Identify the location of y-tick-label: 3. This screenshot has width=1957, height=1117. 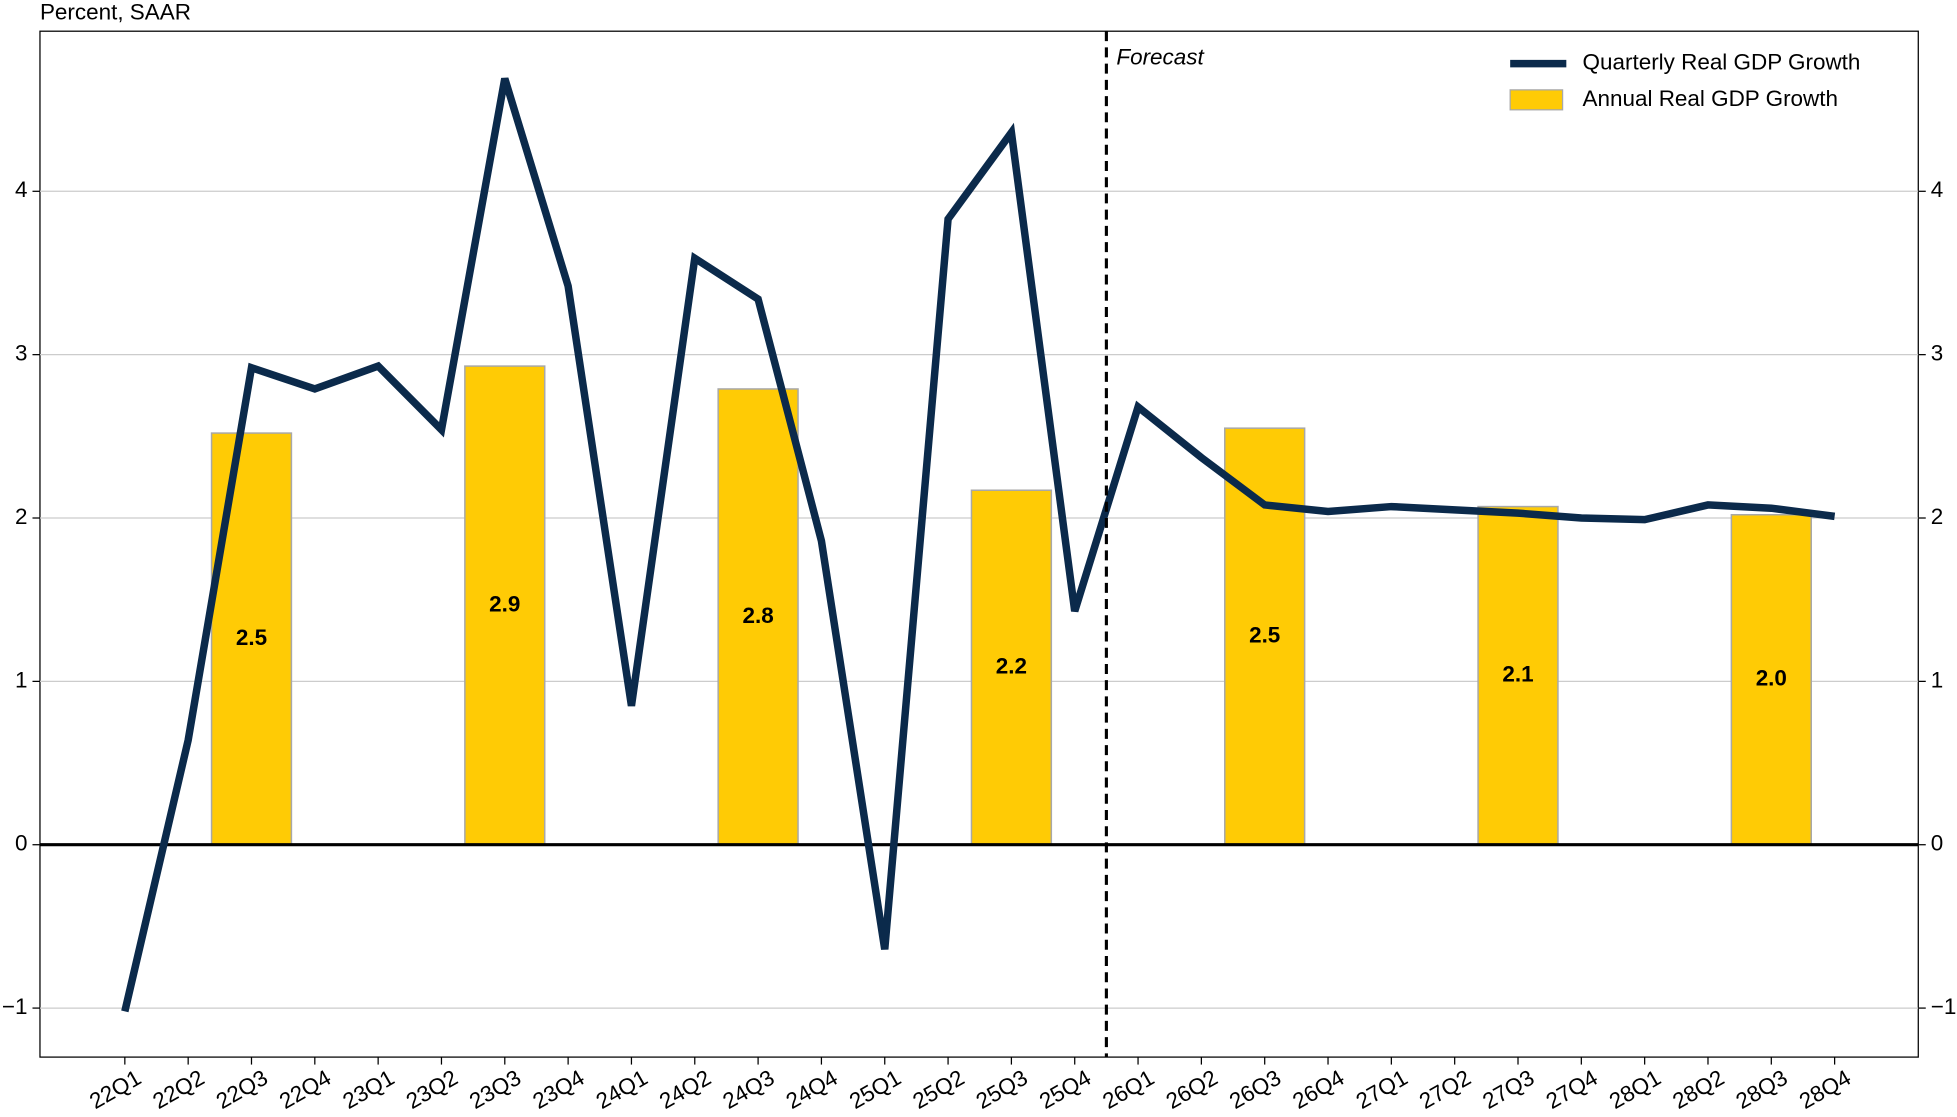
(21, 353).